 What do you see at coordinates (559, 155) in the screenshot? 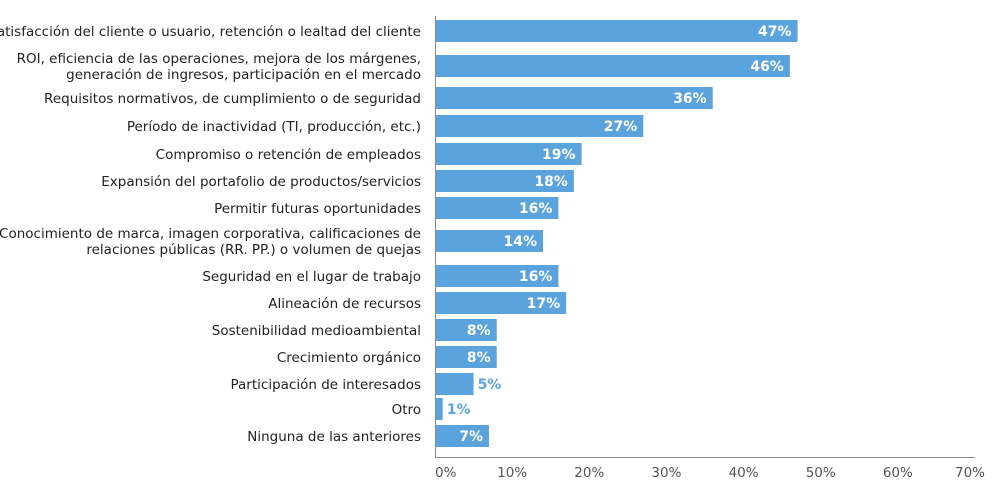
I see `value-label-4: 19%` at bounding box center [559, 155].